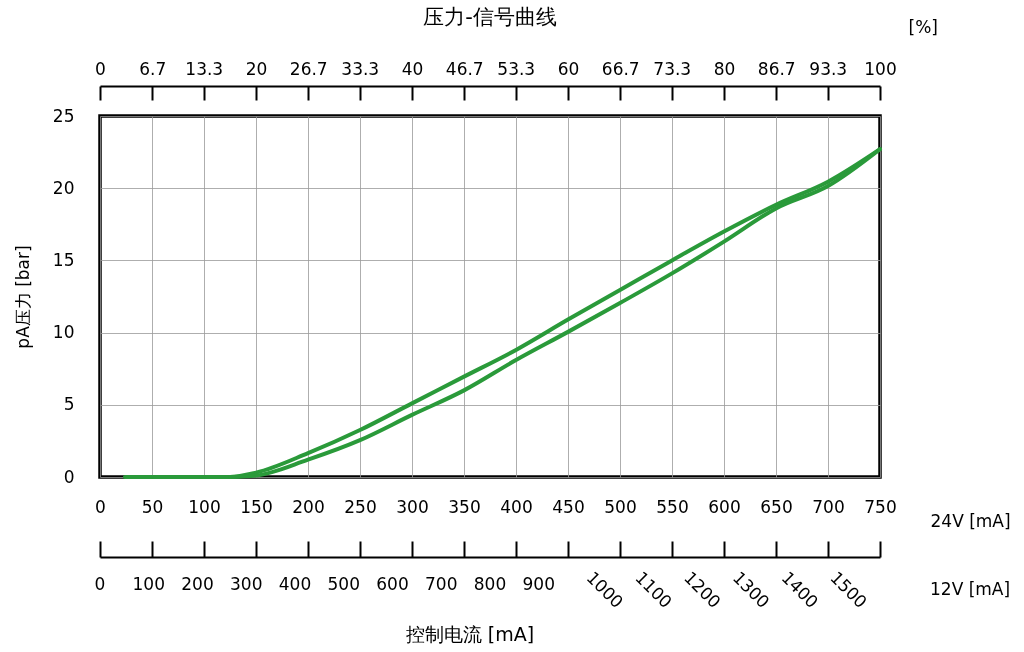  I want to click on x2-tick-label: 80, so click(724, 68).